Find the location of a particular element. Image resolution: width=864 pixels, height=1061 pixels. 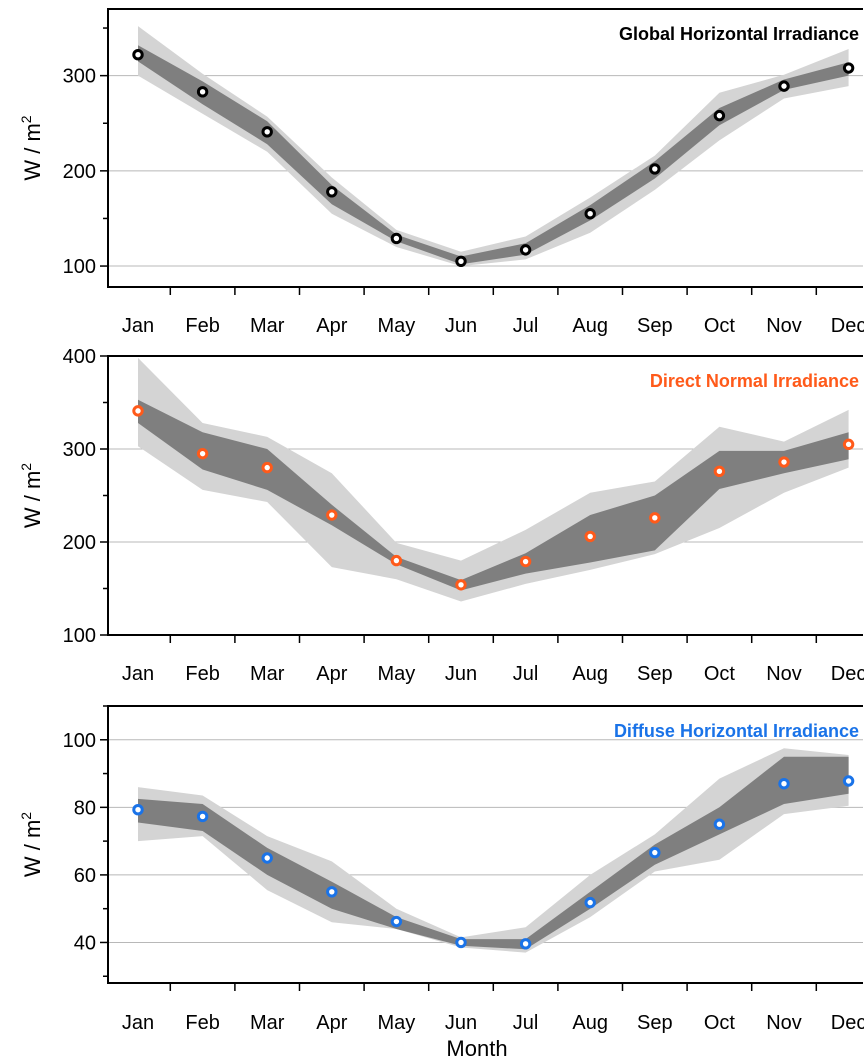

y-tick-label: 300 is located at coordinates (79, 77).